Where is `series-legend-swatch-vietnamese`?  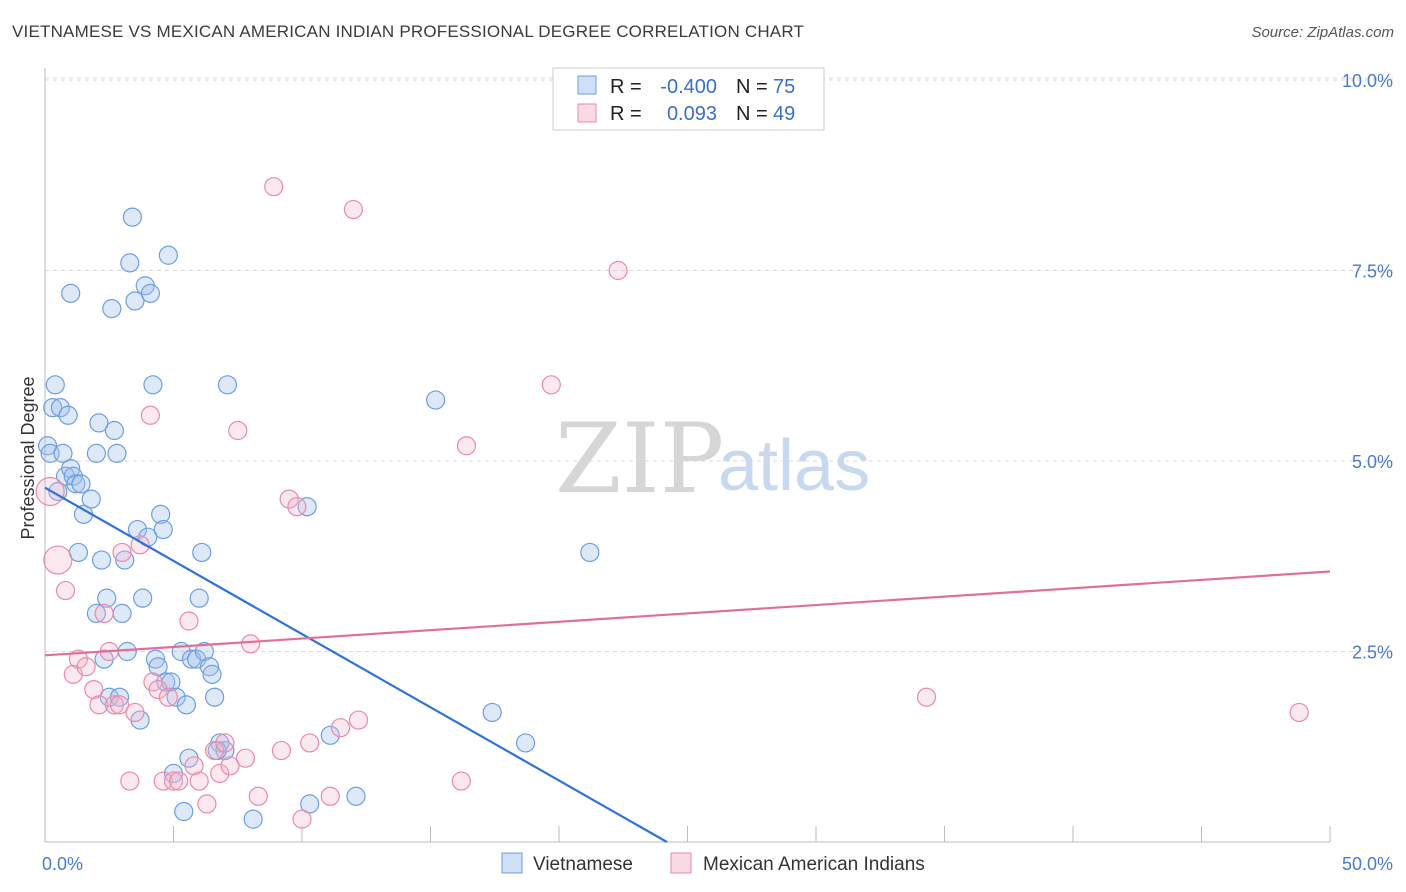 series-legend-swatch-vietnamese is located at coordinates (512, 863).